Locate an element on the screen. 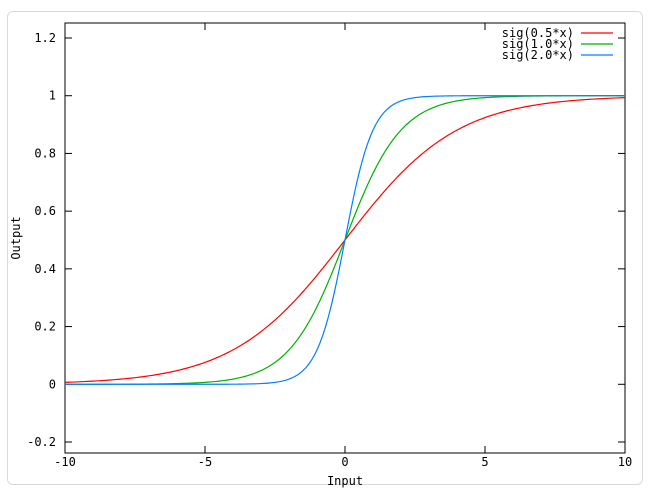  y-tick-label: 0.6 is located at coordinates (45, 211).